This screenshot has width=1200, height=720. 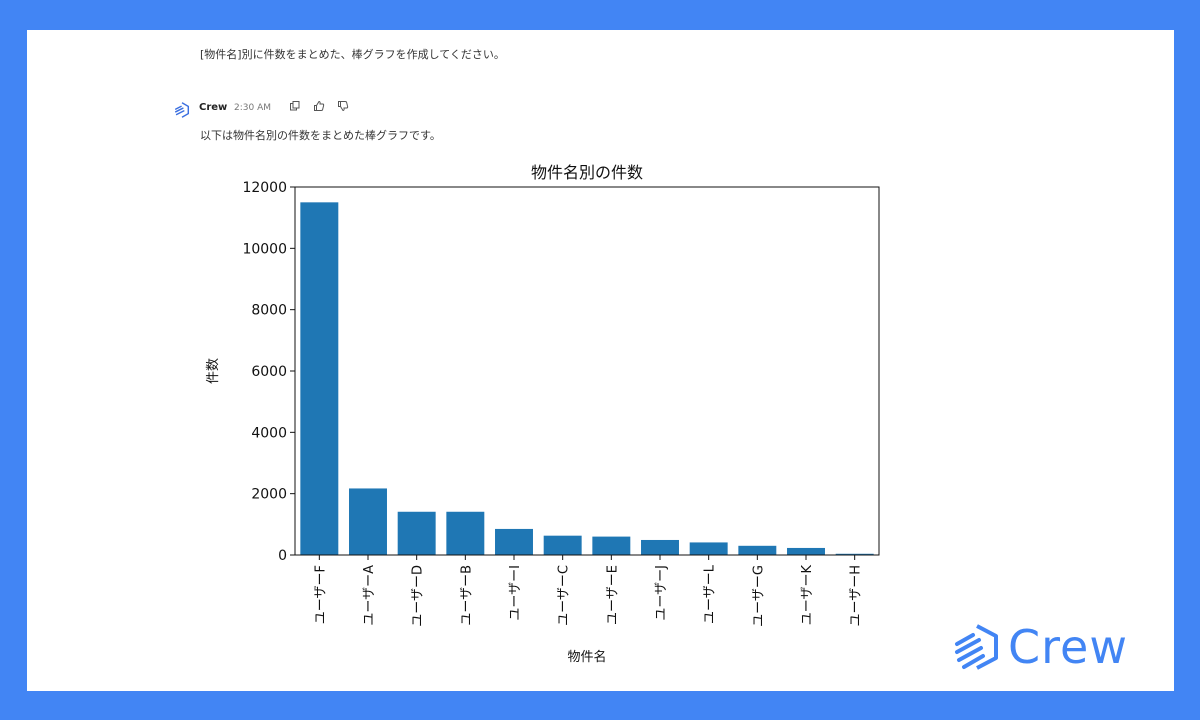 I want to click on x-tick-label: ユーザーL, so click(x=710, y=594).